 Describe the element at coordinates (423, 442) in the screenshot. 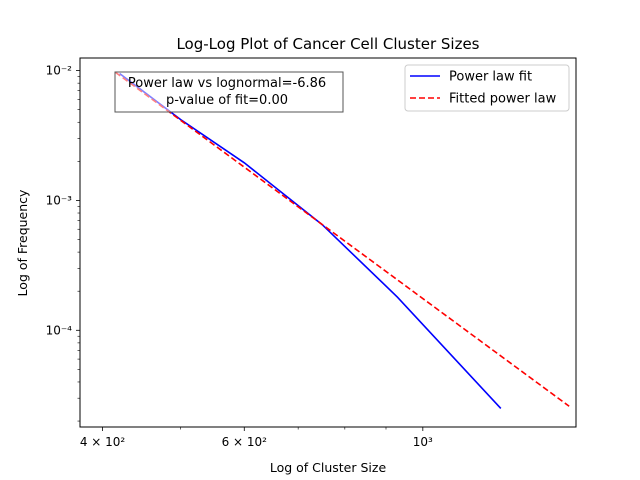

I see `x-tick-label: 10³` at that location.